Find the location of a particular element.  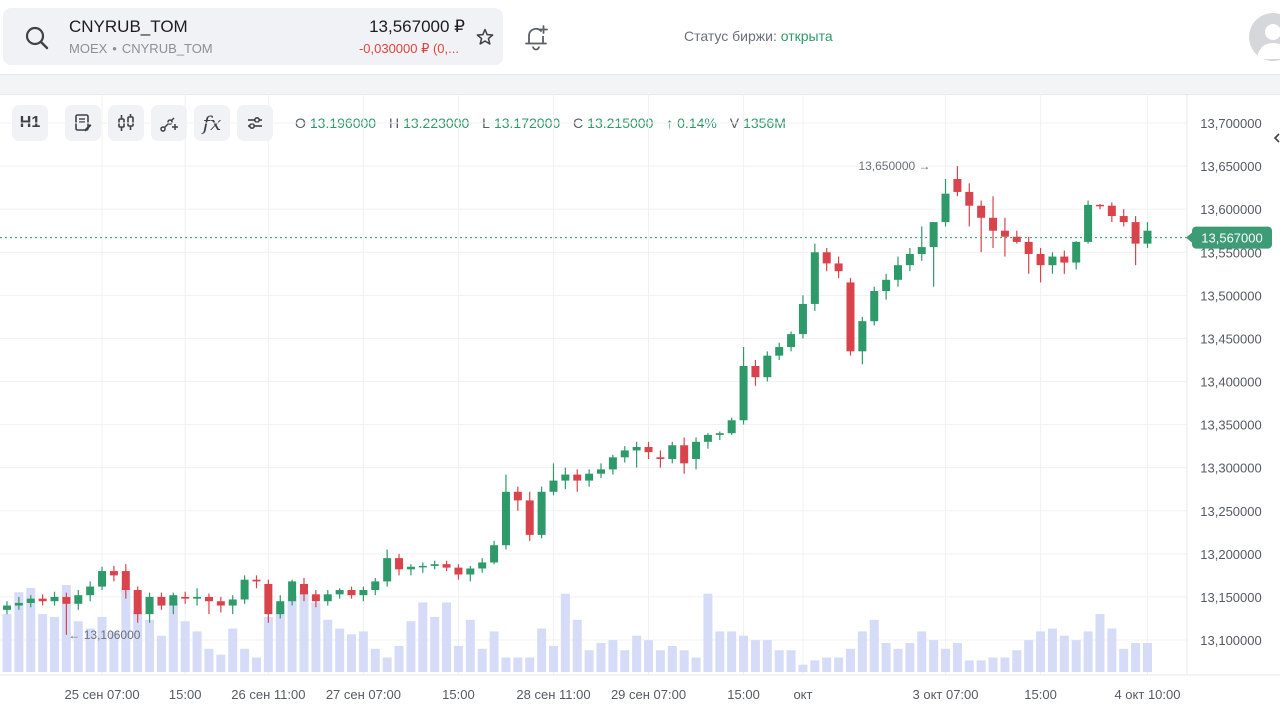

x-tick-label: 27 сен 07:00 is located at coordinates (363, 694).